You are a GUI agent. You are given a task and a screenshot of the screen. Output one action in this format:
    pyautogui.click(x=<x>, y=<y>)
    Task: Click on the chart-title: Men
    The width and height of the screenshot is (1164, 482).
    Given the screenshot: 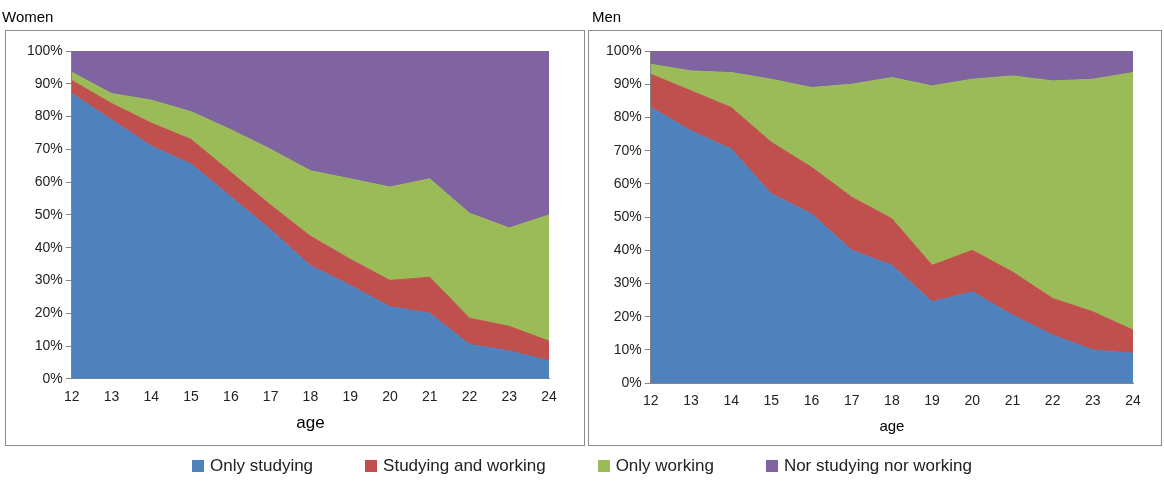 What is the action you would take?
    pyautogui.click(x=607, y=16)
    